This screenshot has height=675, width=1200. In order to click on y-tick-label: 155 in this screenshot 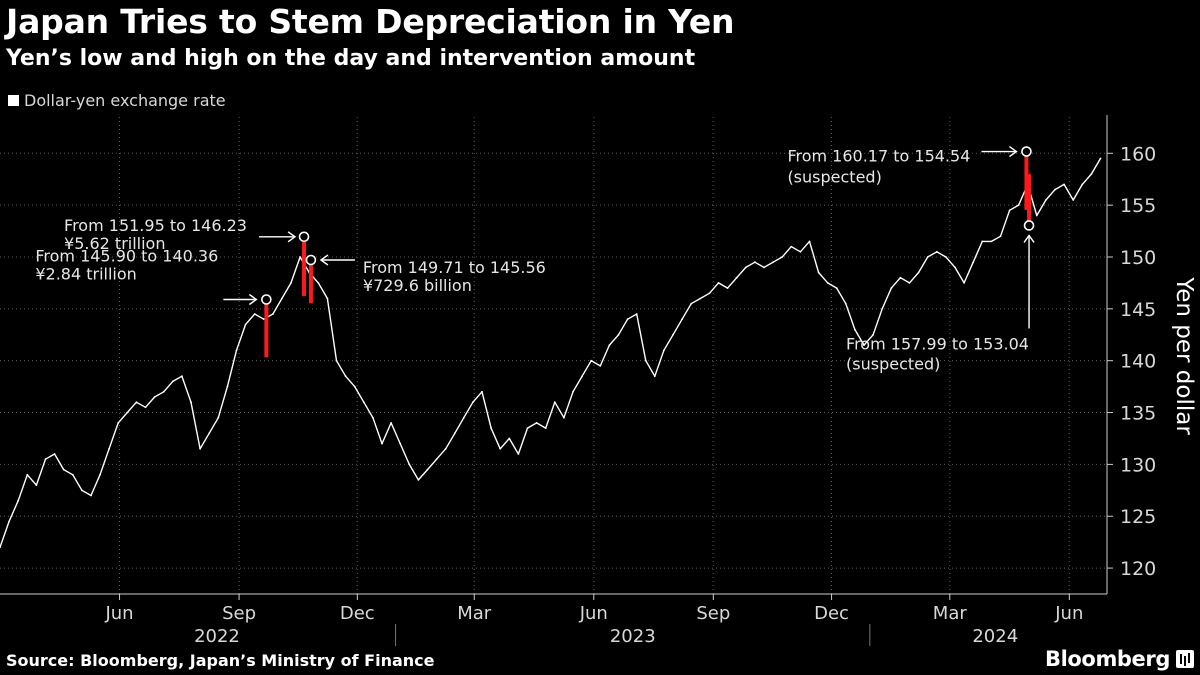, I will do `click(1138, 206)`.